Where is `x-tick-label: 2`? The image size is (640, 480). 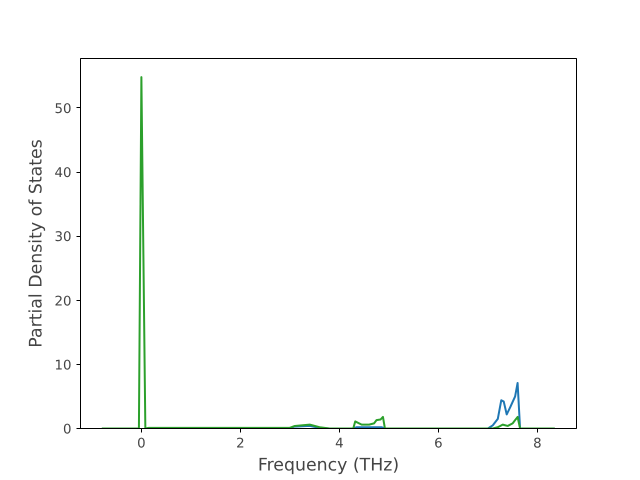
x-tick-label: 2 is located at coordinates (240, 444).